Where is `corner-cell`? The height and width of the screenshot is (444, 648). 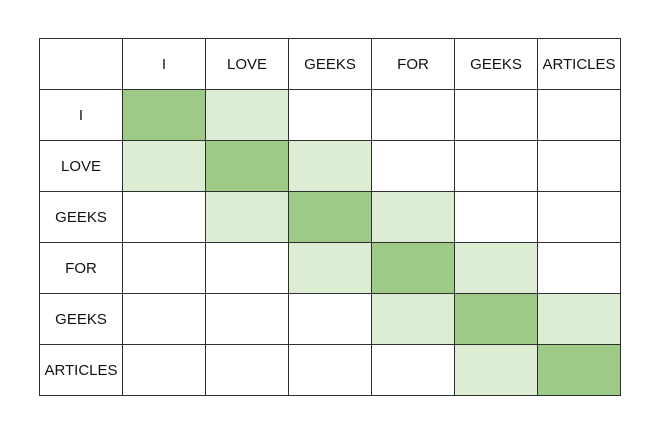 corner-cell is located at coordinates (81, 64).